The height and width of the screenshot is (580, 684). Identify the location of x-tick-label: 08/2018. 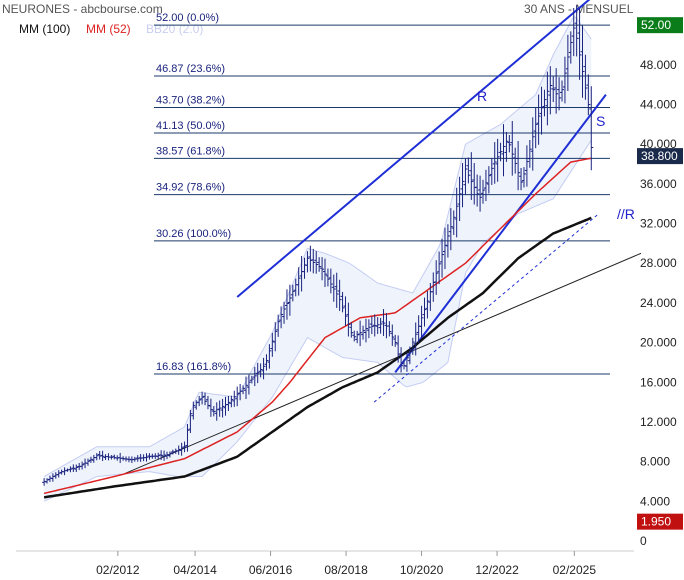
(346, 570).